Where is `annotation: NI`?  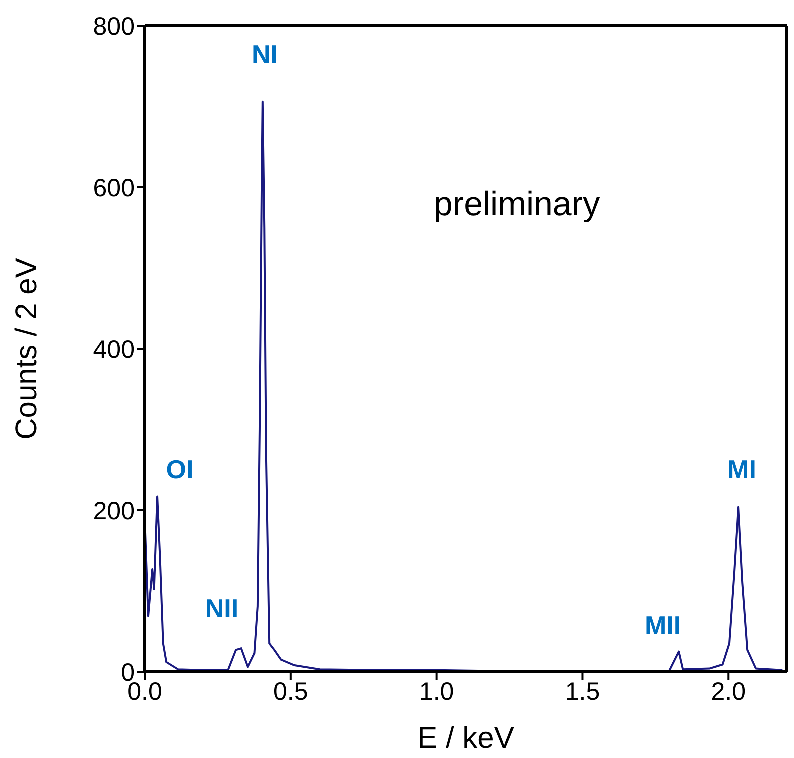 annotation: NI is located at coordinates (265, 55).